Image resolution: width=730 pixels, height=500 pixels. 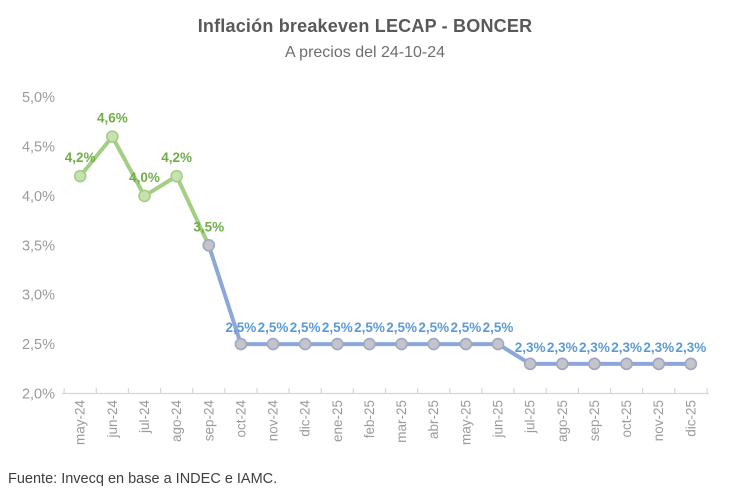 I want to click on data-point-label-jun-24: 4,6%, so click(x=112, y=118).